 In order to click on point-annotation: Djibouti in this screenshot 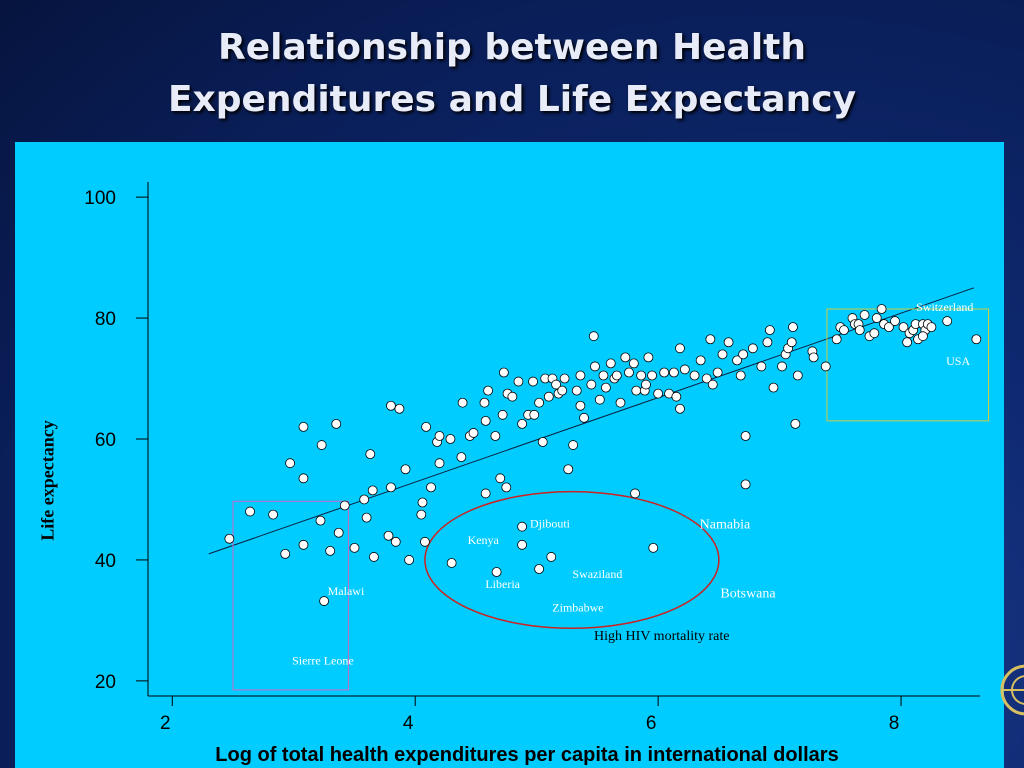, I will do `click(550, 523)`.